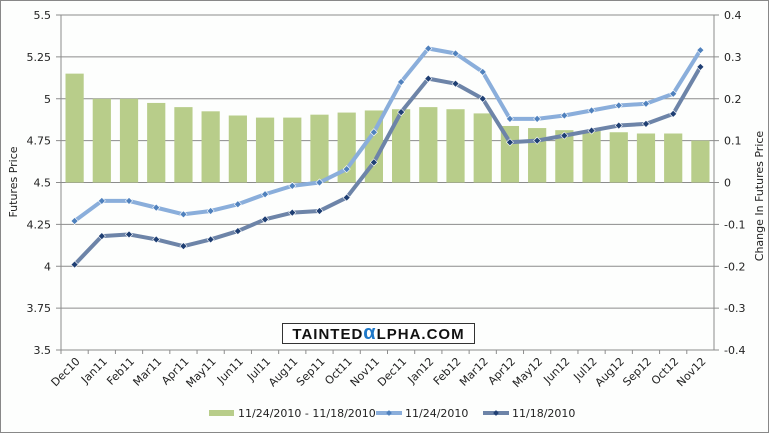 The image size is (769, 438). Describe the element at coordinates (221, 413) in the screenshot. I see `legend-swatch` at that location.